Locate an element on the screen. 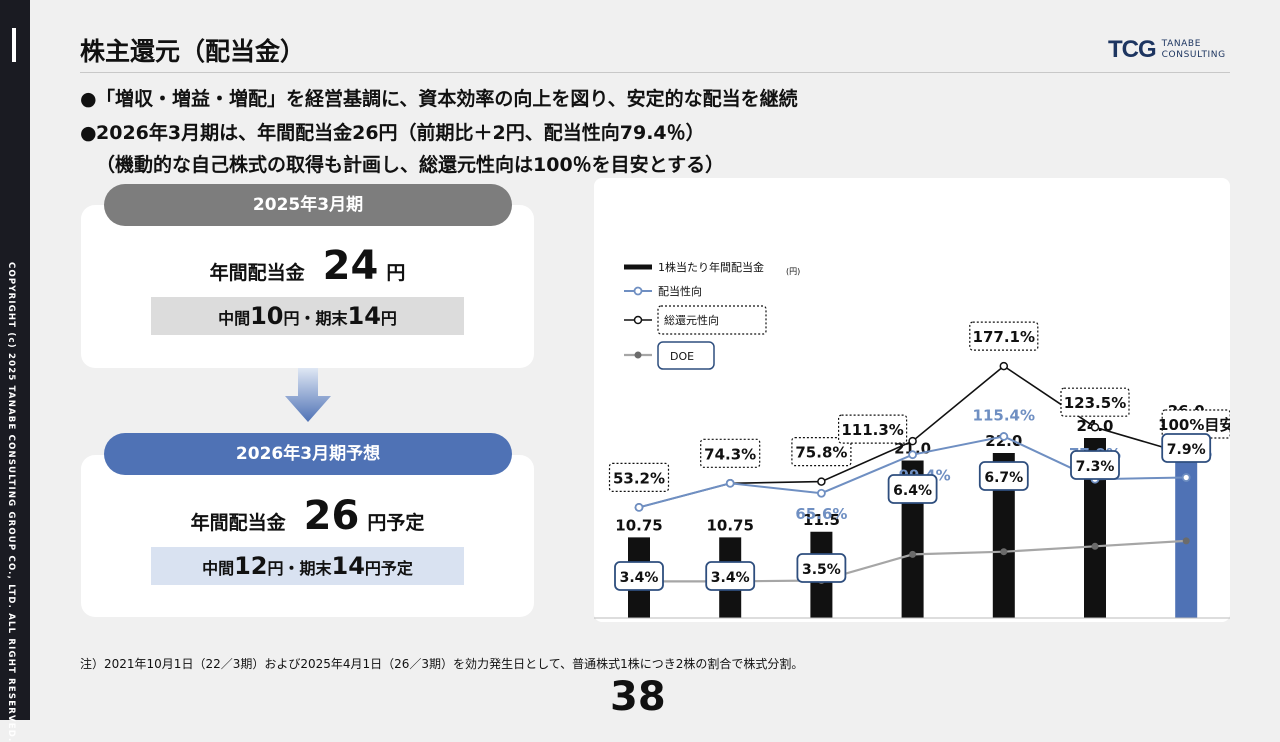  payout-label: 65.6% is located at coordinates (821, 514).